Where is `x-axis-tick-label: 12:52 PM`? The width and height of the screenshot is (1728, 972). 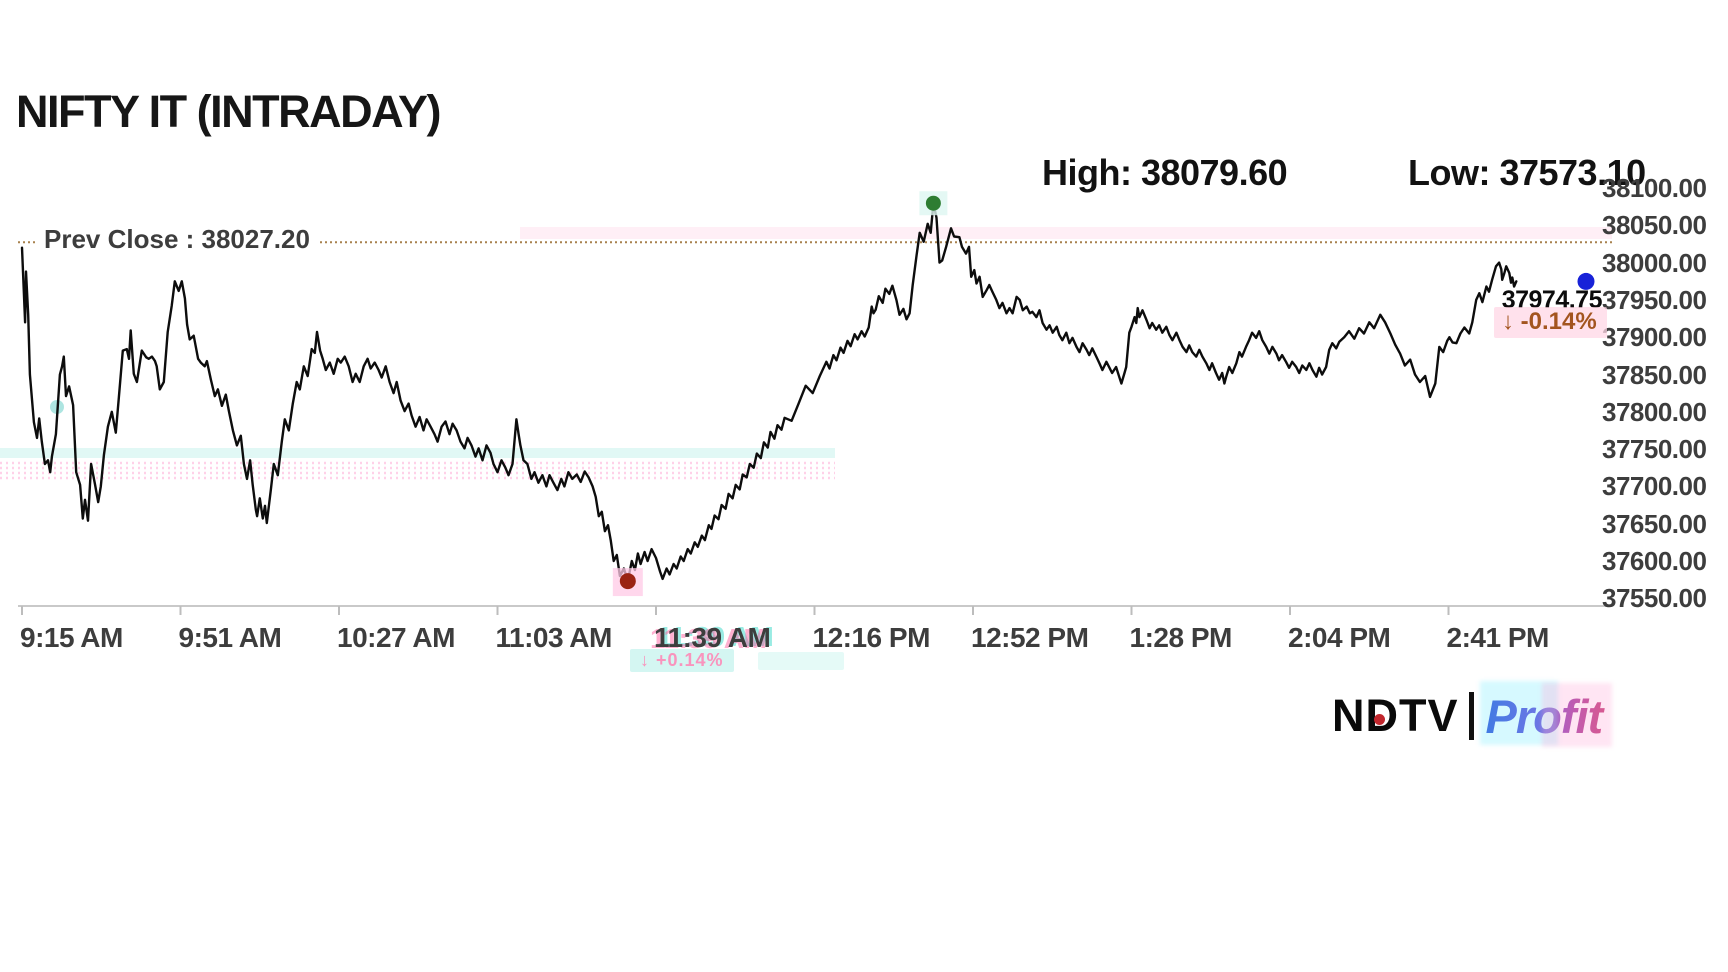
x-axis-tick-label: 12:52 PM is located at coordinates (1030, 637).